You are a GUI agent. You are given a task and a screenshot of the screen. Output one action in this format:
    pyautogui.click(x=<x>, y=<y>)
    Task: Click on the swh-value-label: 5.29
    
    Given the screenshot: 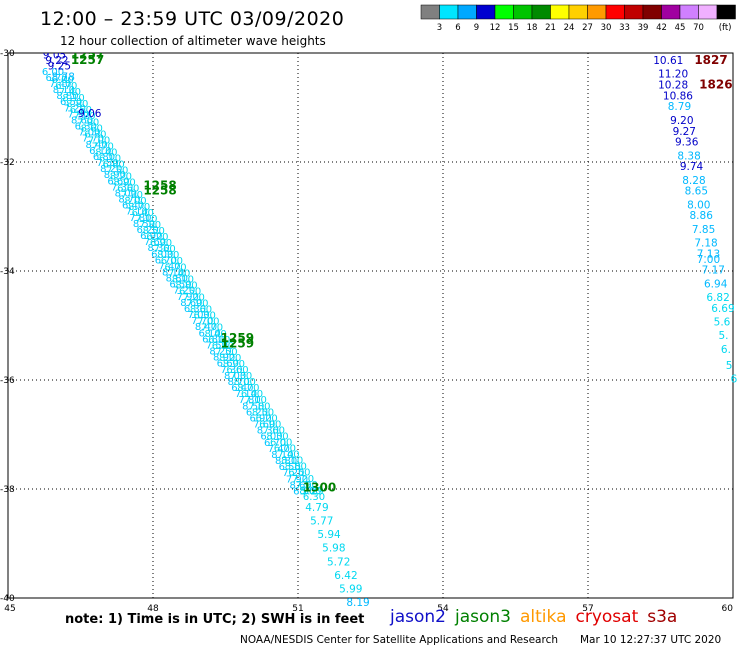 What is the action you would take?
    pyautogui.click(x=311, y=491)
    